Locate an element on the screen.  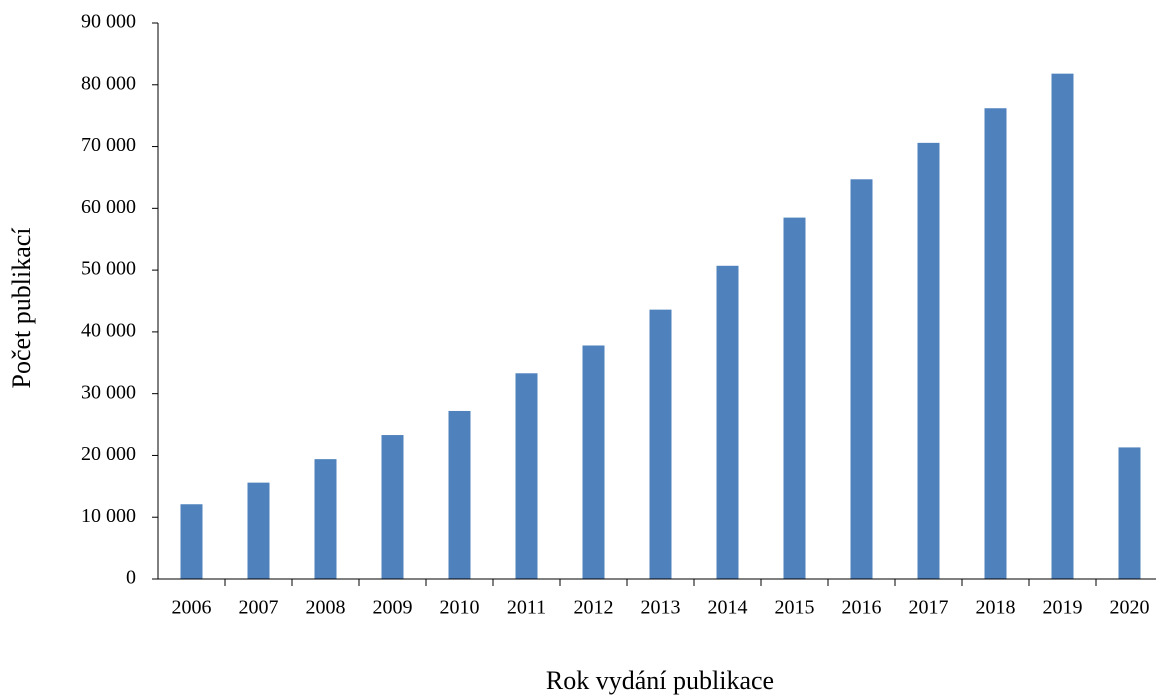
x-tick-label: 2006 is located at coordinates (192, 608).